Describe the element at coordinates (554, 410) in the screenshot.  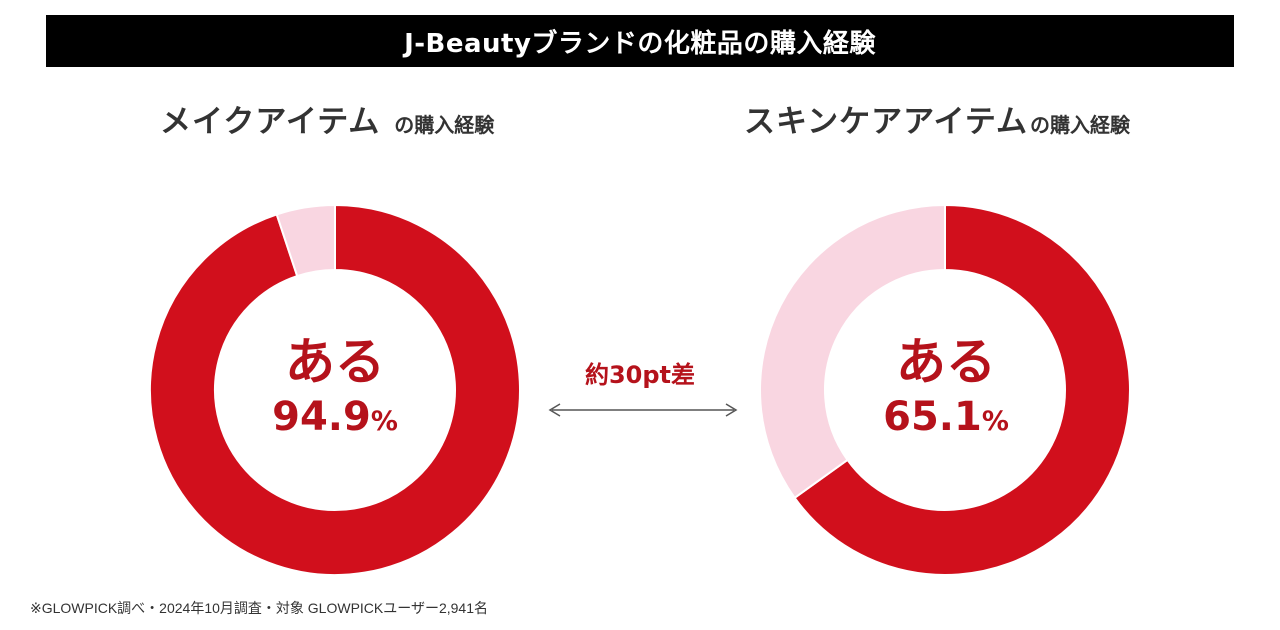
I see `difference-arrow-left-head` at that location.